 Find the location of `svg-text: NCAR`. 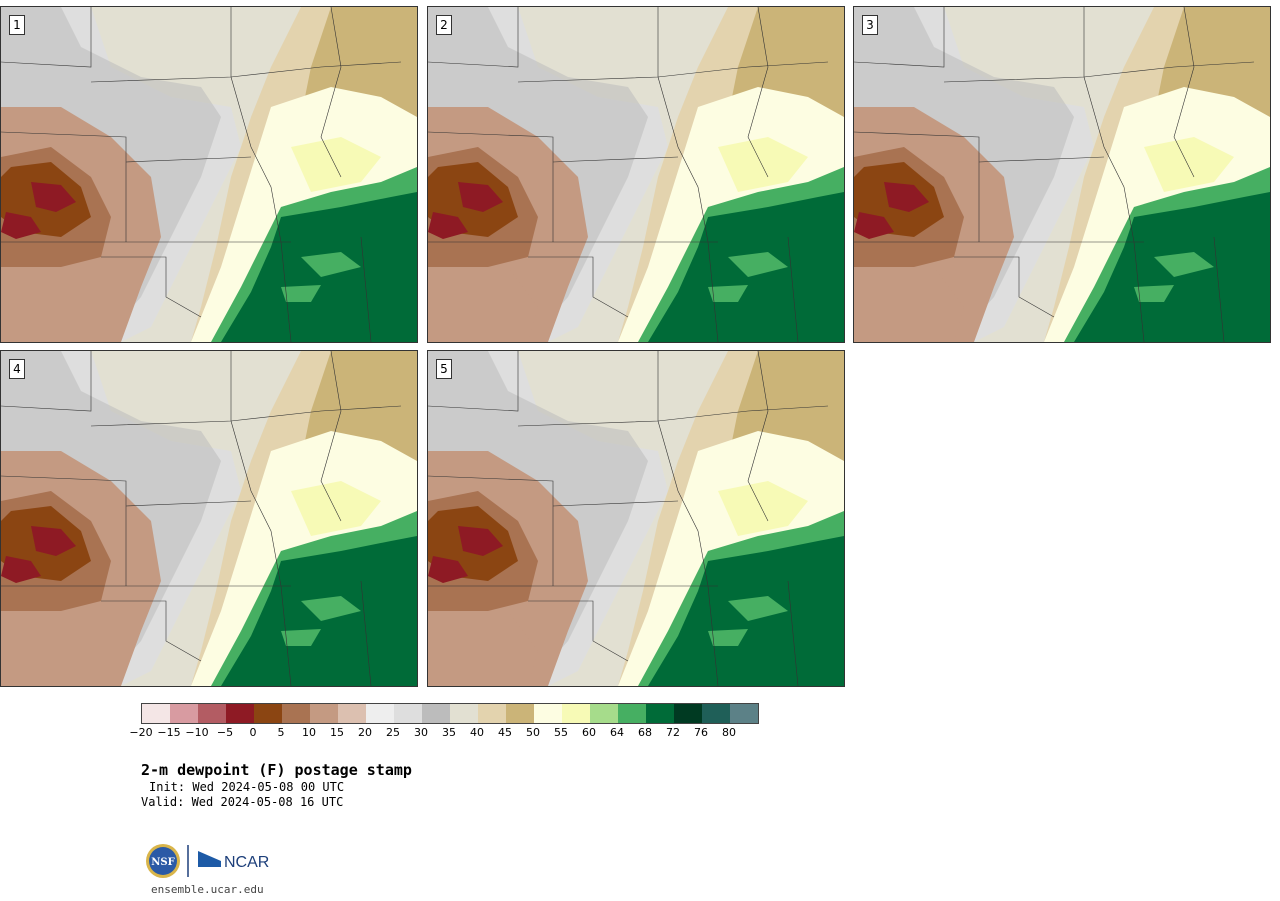

svg-text: NCAR is located at coordinates (246, 862).